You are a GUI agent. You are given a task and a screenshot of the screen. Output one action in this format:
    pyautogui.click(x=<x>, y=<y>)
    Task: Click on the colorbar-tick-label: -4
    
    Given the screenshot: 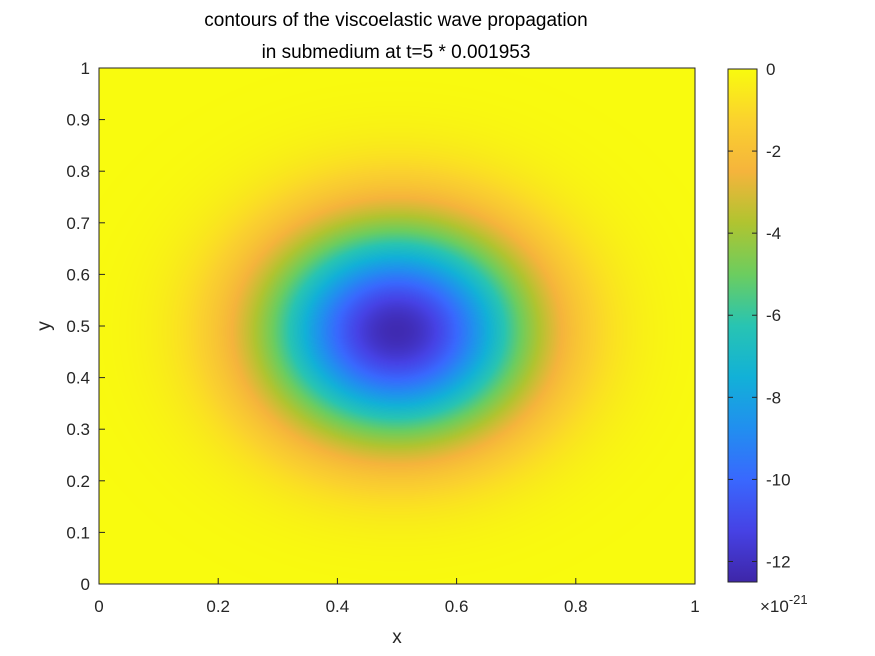 What is the action you would take?
    pyautogui.click(x=773, y=233)
    